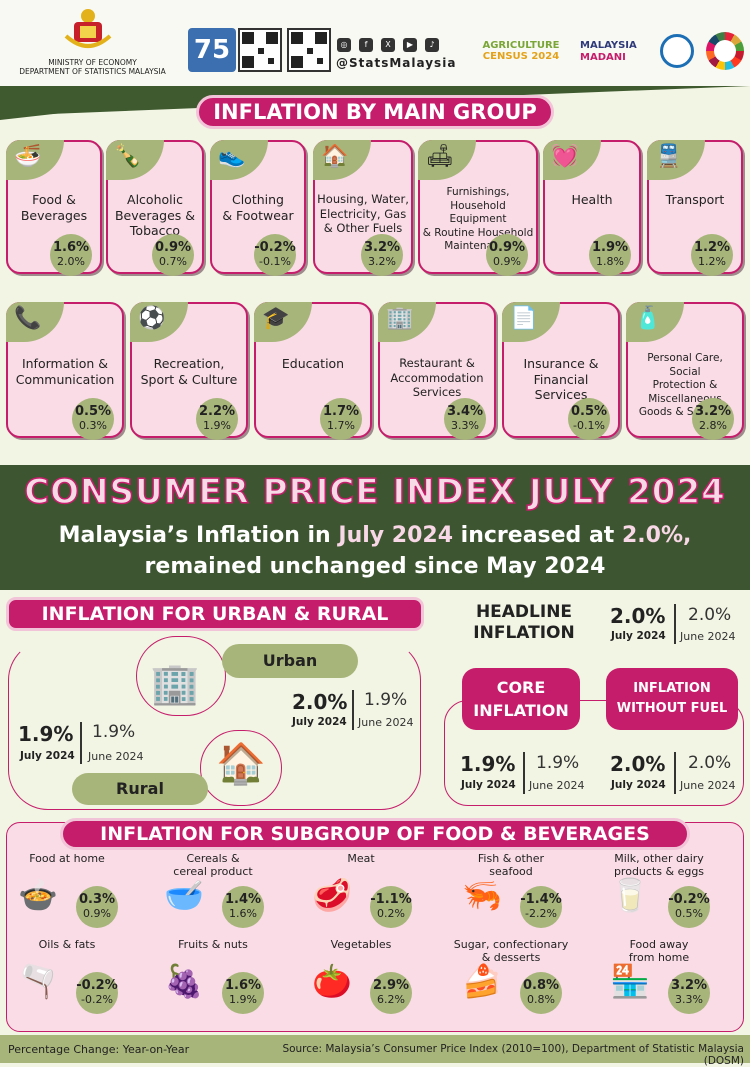  Describe the element at coordinates (695, 199) in the screenshot. I see `card-label: Transport` at that location.